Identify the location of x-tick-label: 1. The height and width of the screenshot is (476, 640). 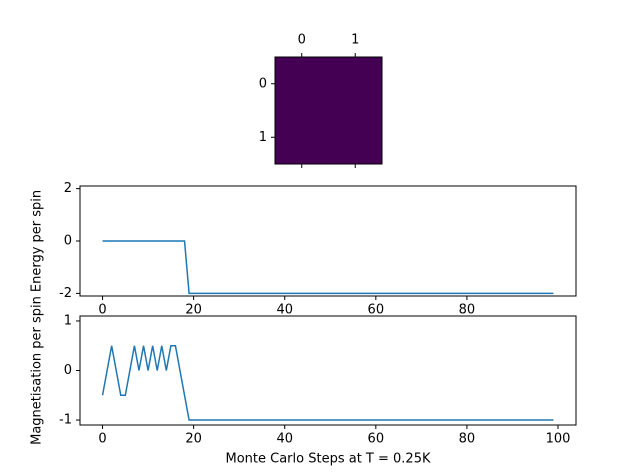
(355, 40).